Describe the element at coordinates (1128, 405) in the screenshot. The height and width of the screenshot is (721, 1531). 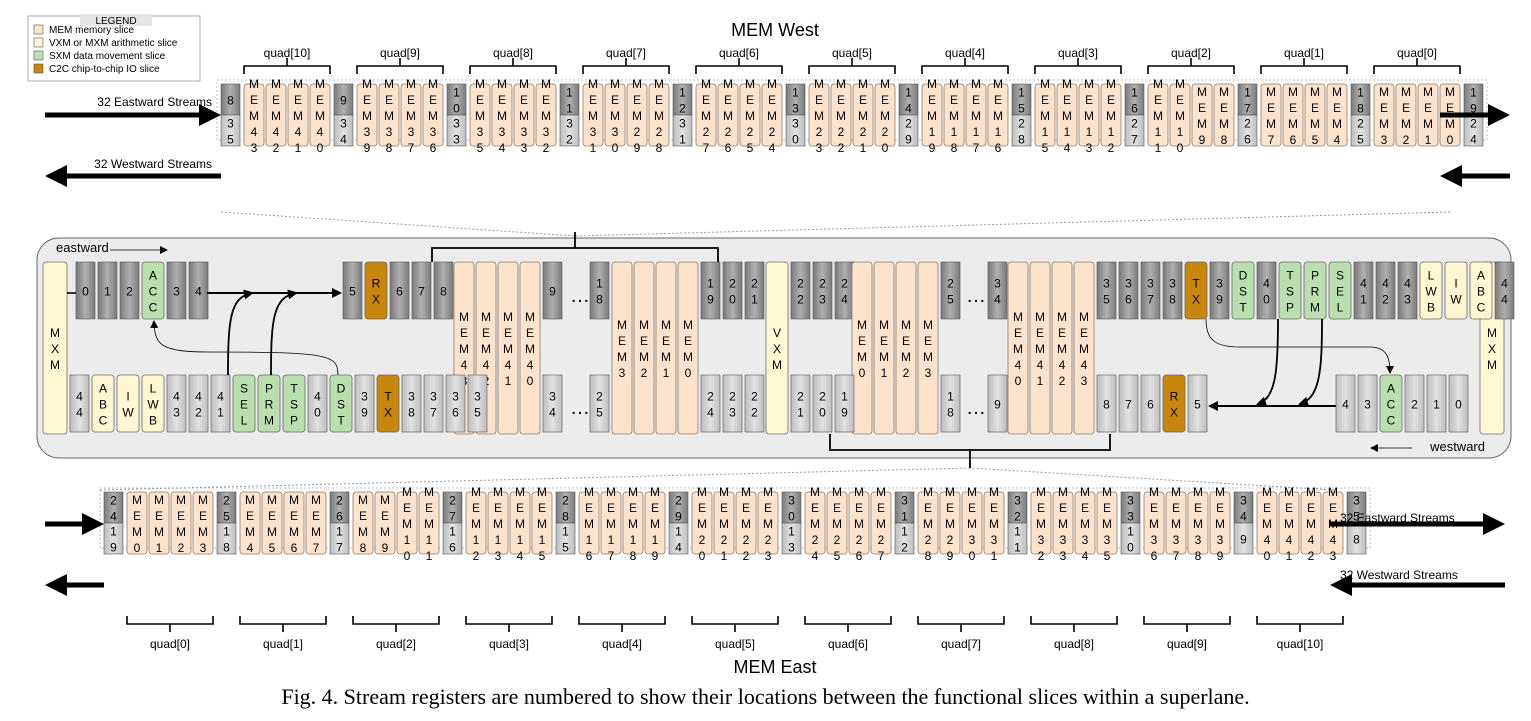
I see `west-reg-label: 7` at that location.